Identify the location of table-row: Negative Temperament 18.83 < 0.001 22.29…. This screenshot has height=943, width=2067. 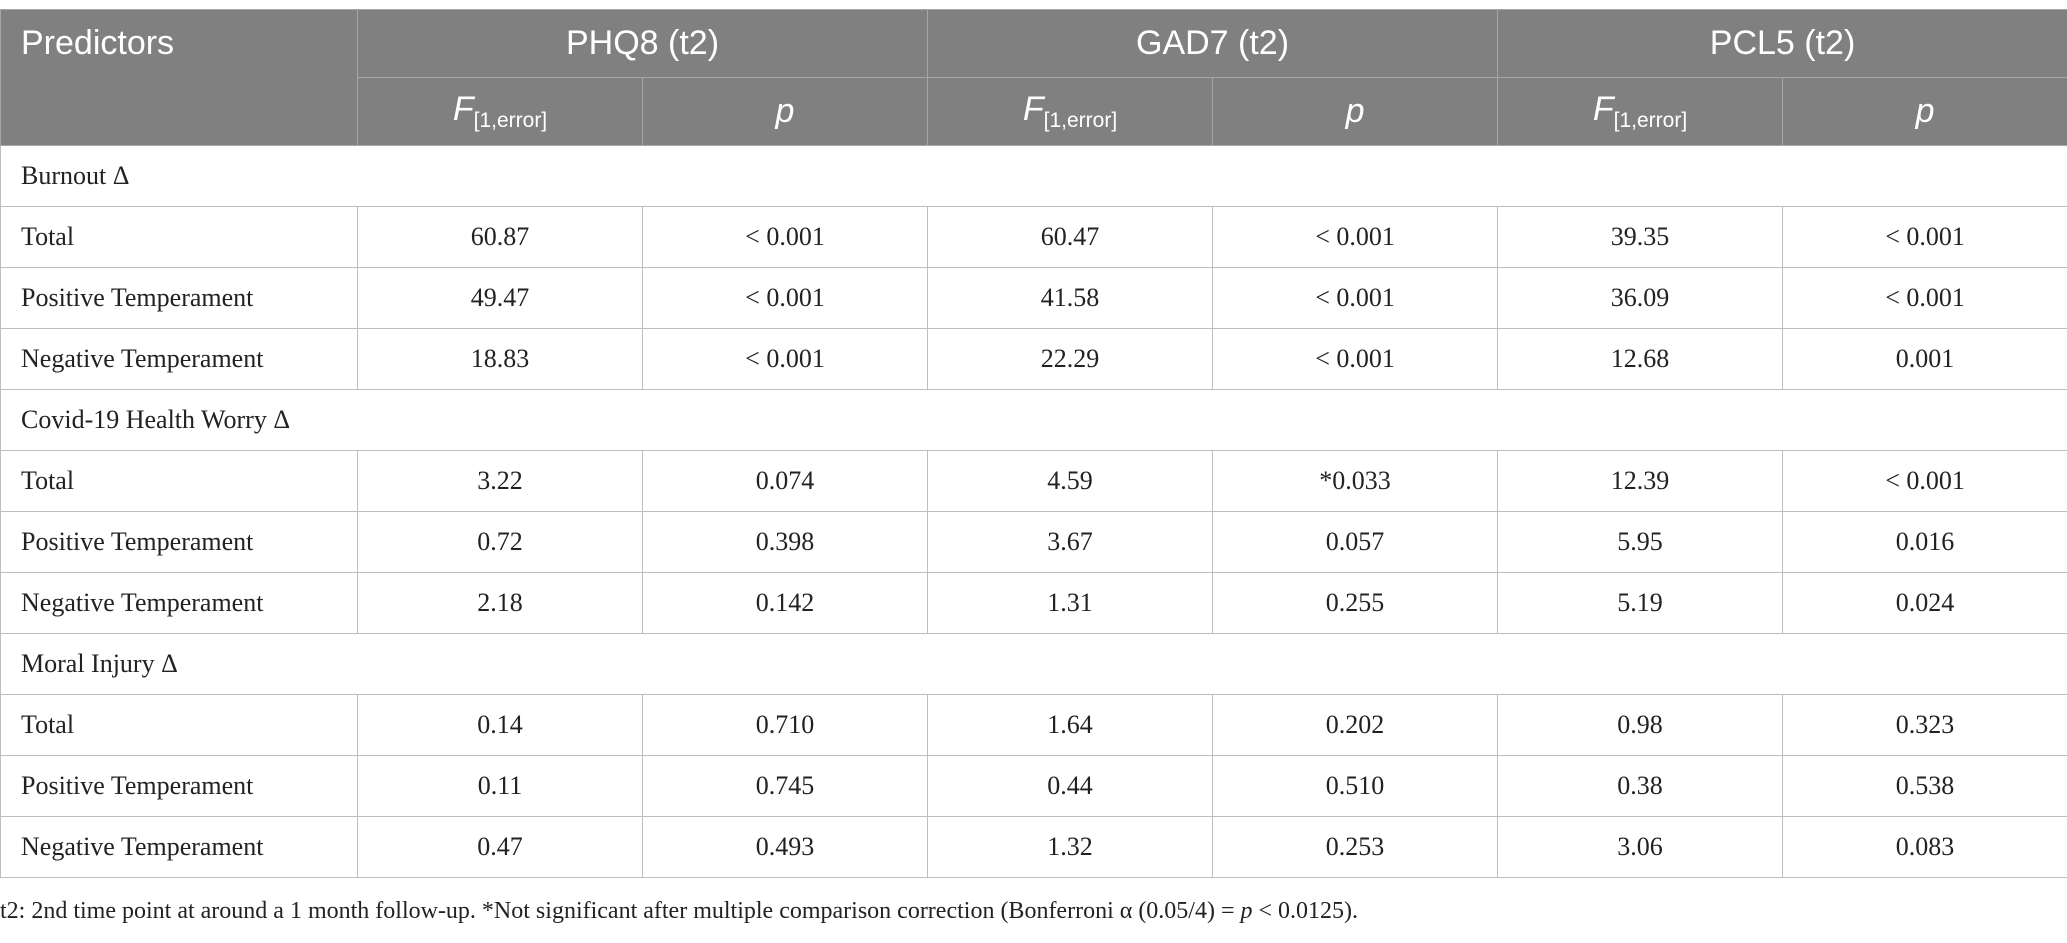
(1033, 359).